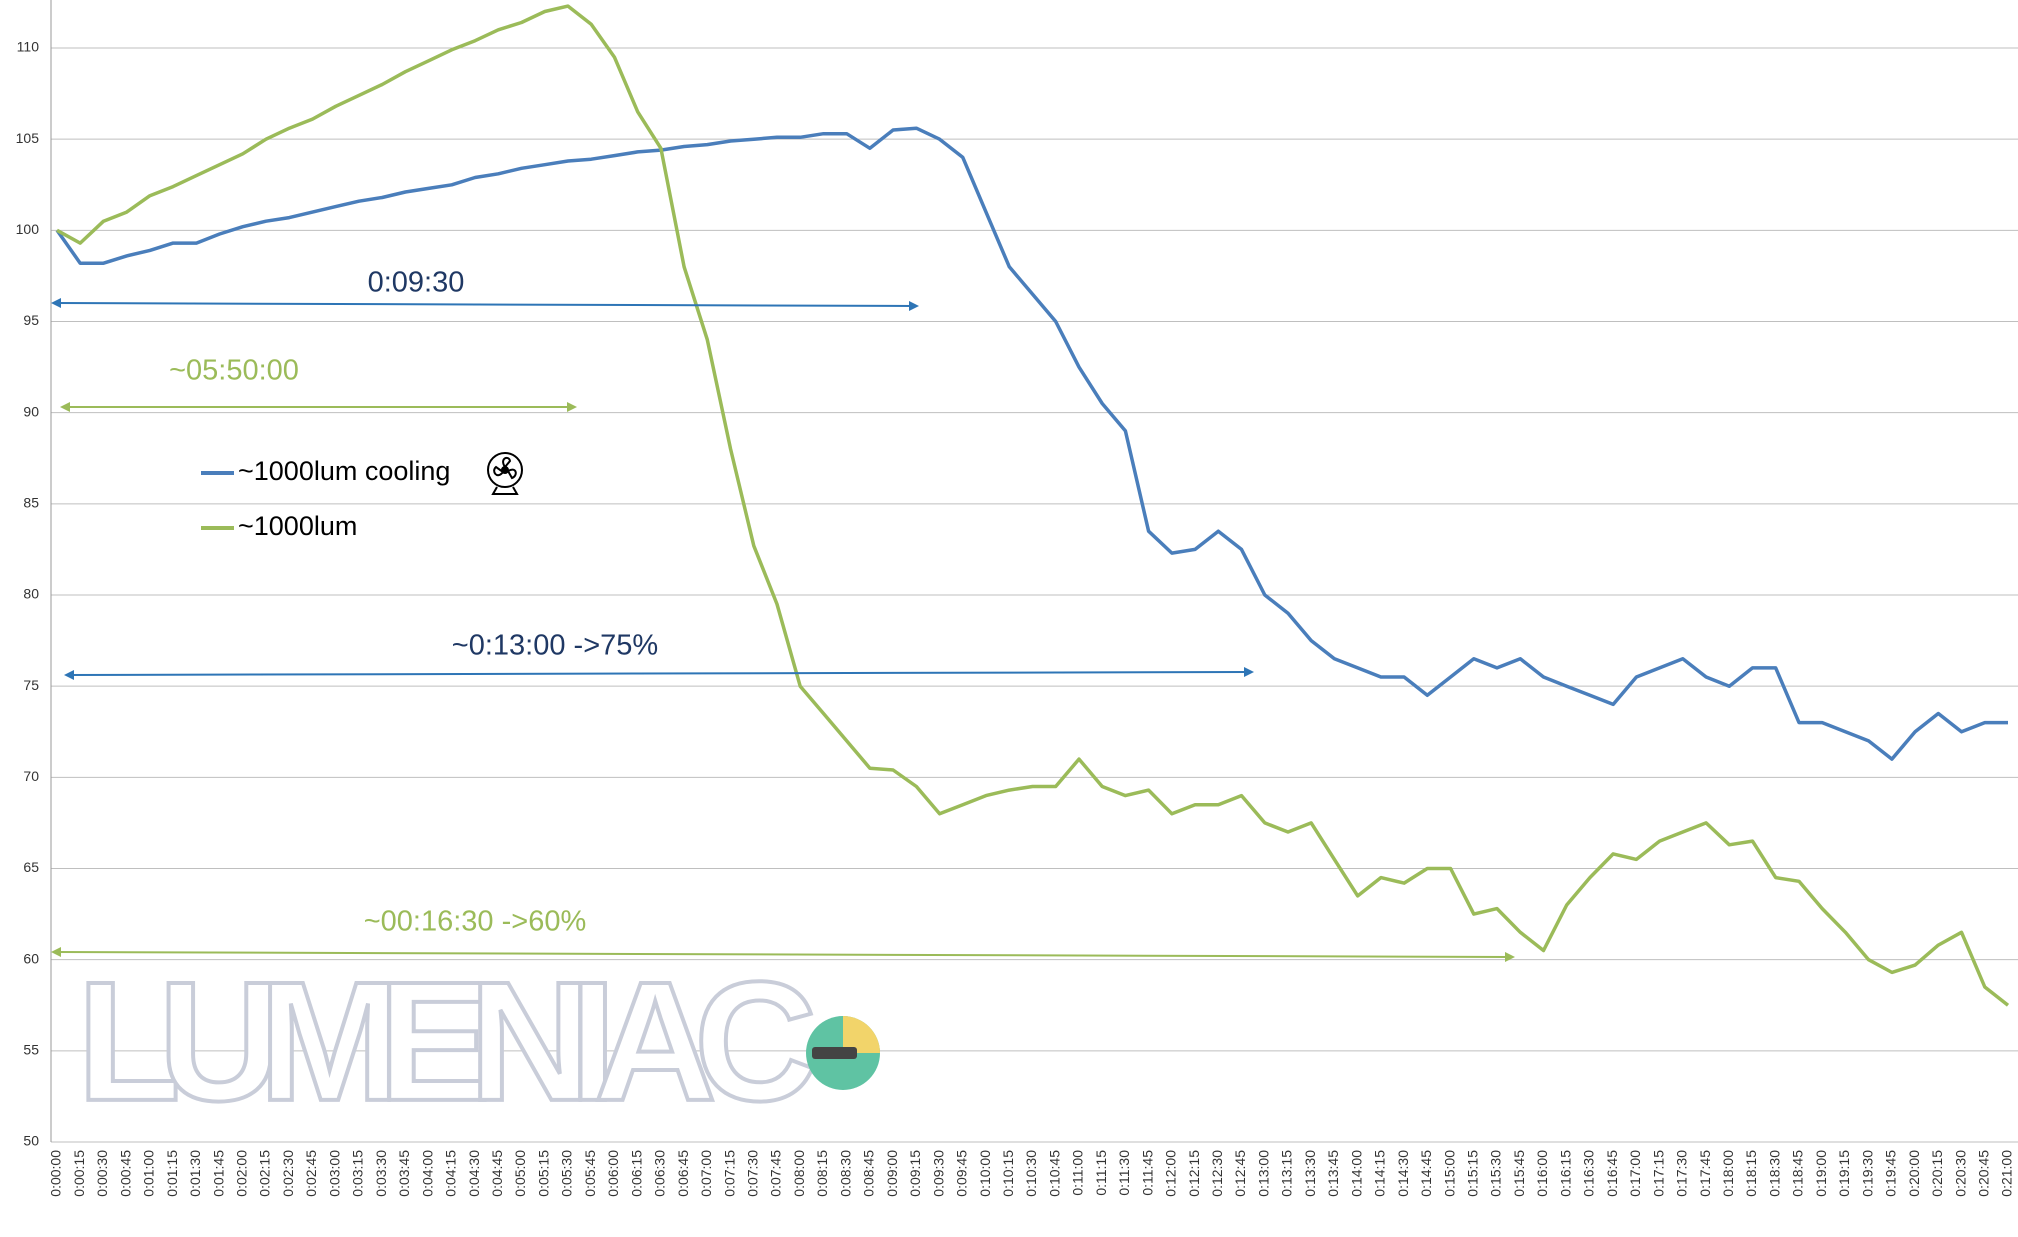  What do you see at coordinates (31, 867) in the screenshot?
I see `y-tick-label: 65` at bounding box center [31, 867].